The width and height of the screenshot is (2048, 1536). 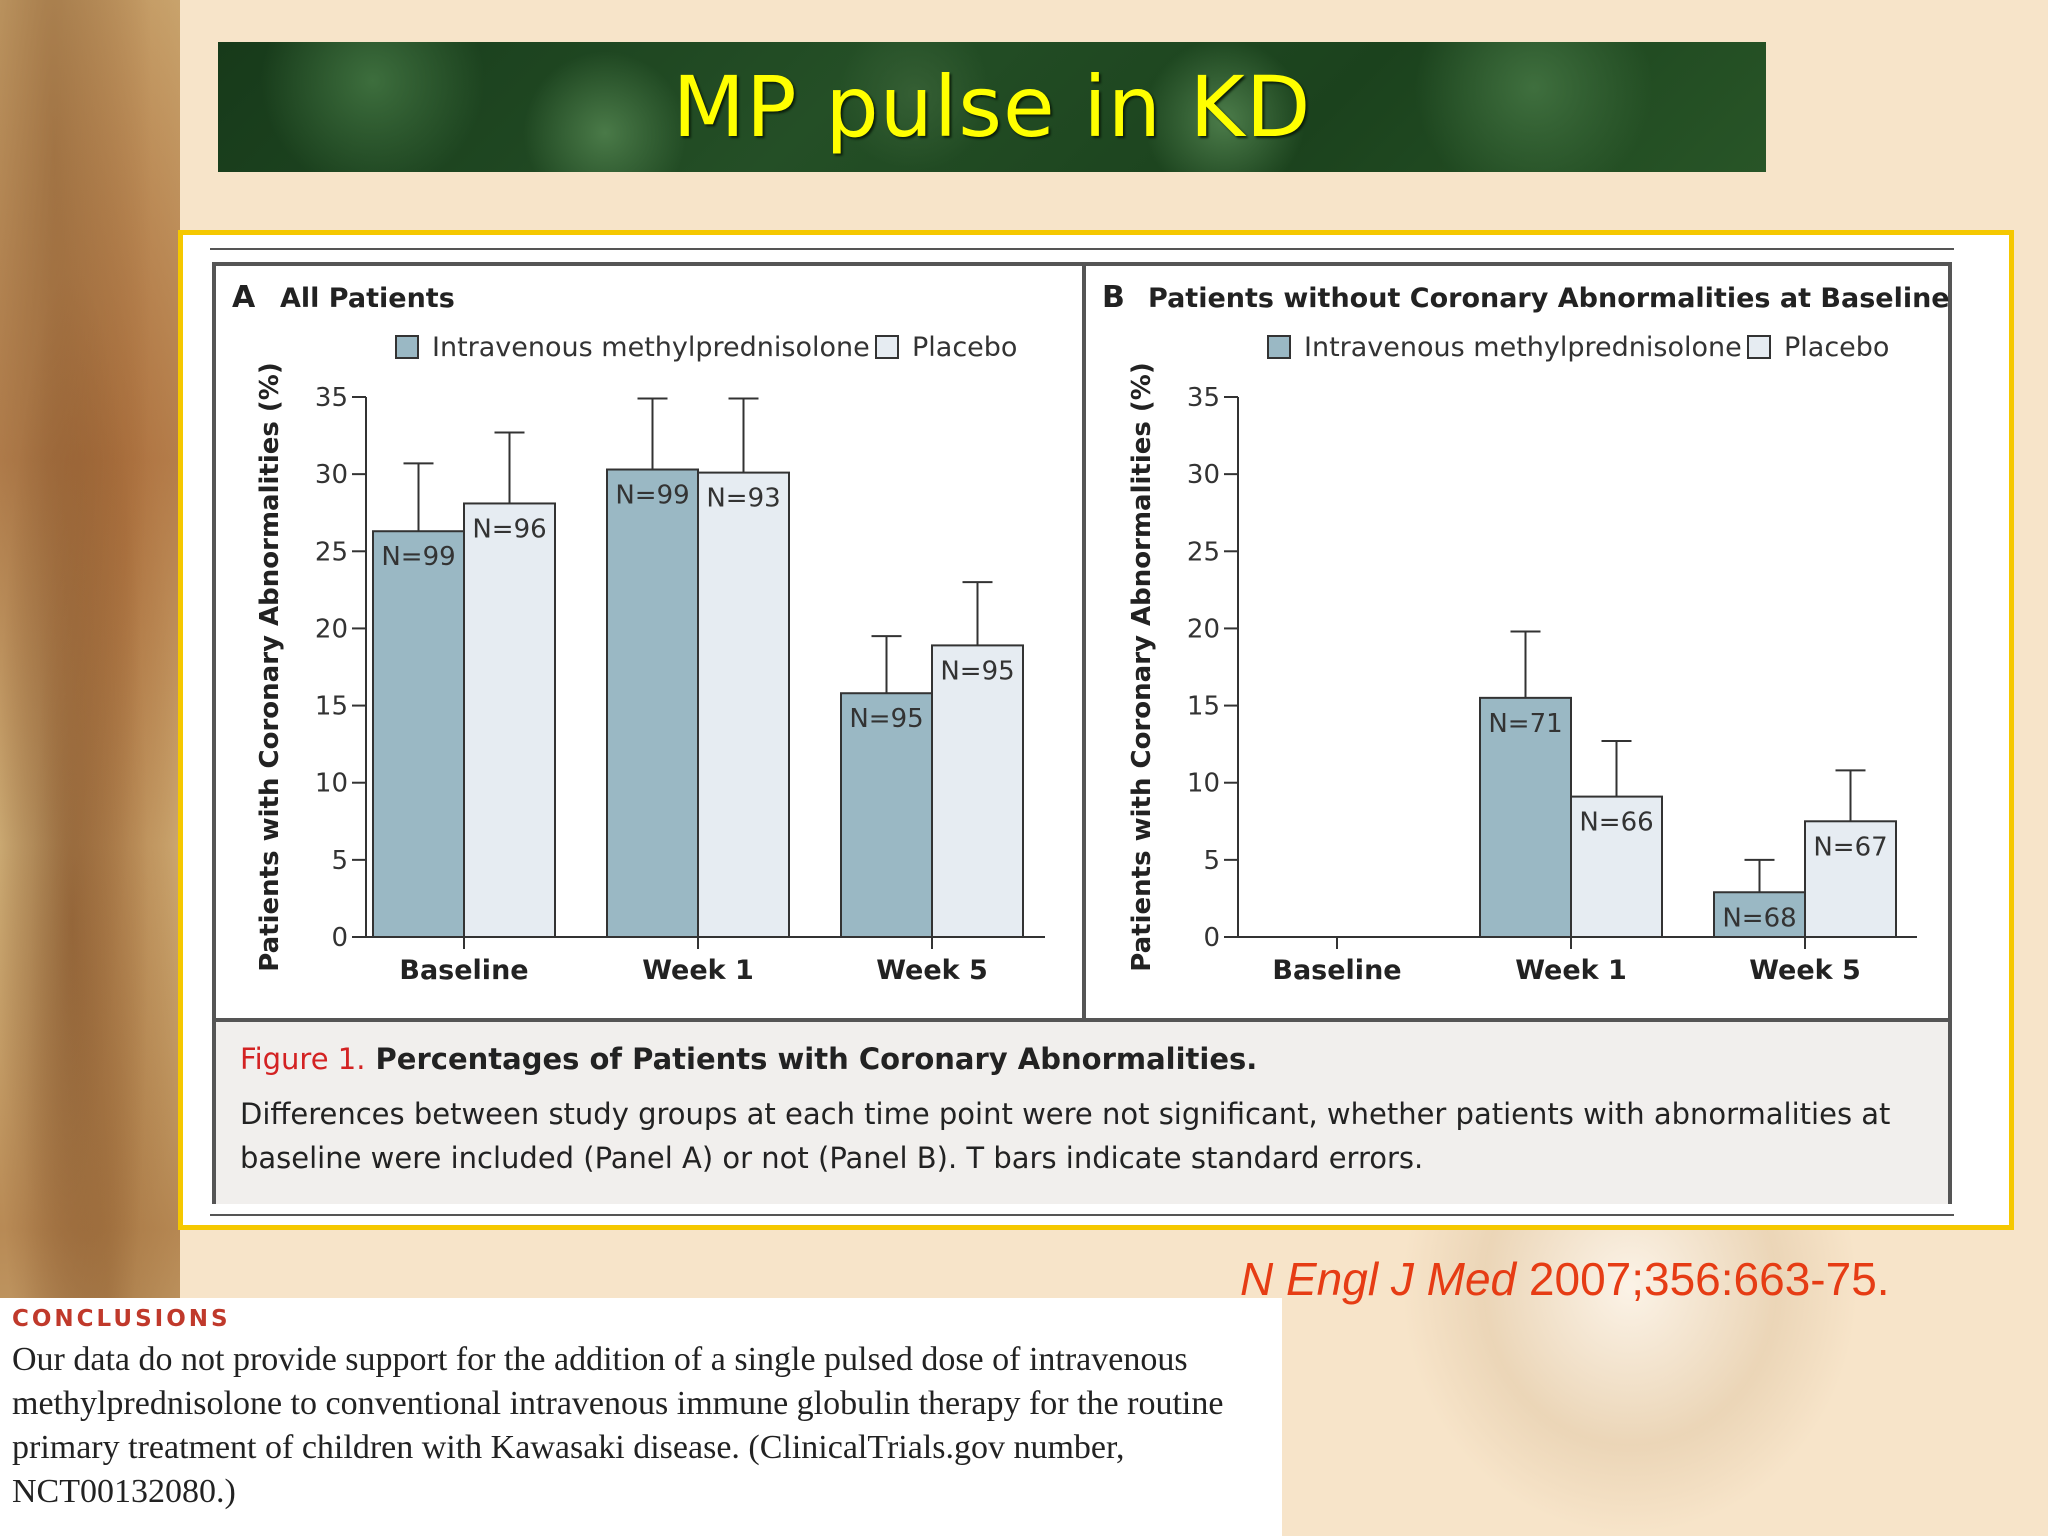 I want to click on slide-title: MP pulse in KD, so click(x=992, y=107).